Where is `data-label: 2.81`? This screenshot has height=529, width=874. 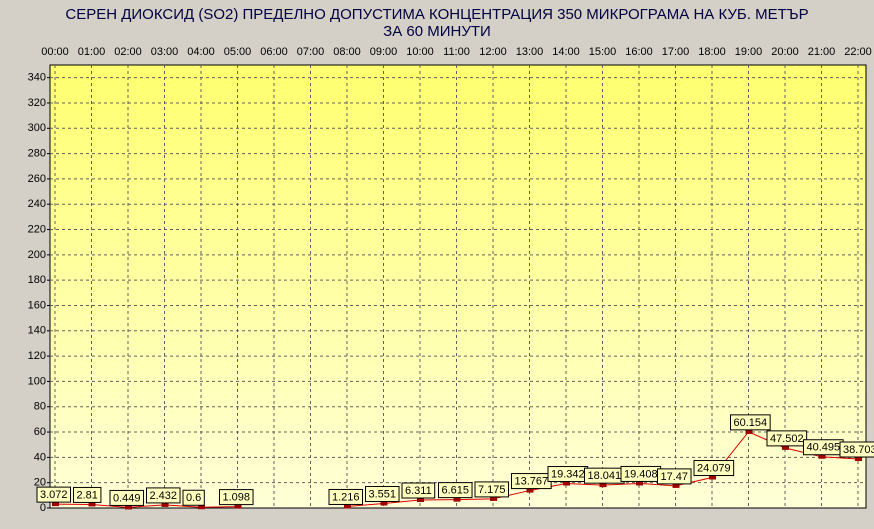
data-label: 2.81 is located at coordinates (87, 495).